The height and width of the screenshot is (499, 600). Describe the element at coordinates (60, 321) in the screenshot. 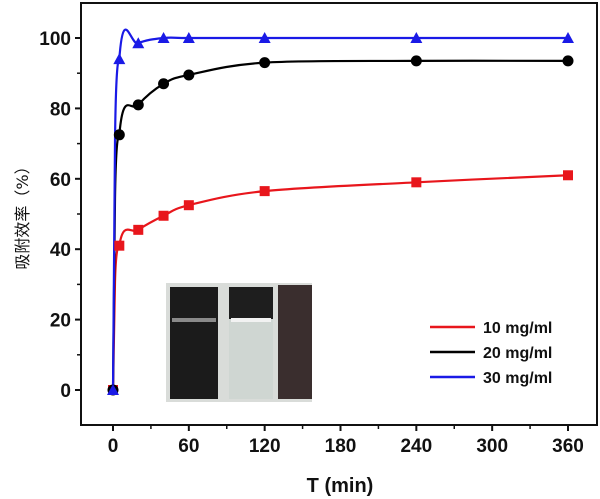

I see `y-tick-label: 20` at that location.